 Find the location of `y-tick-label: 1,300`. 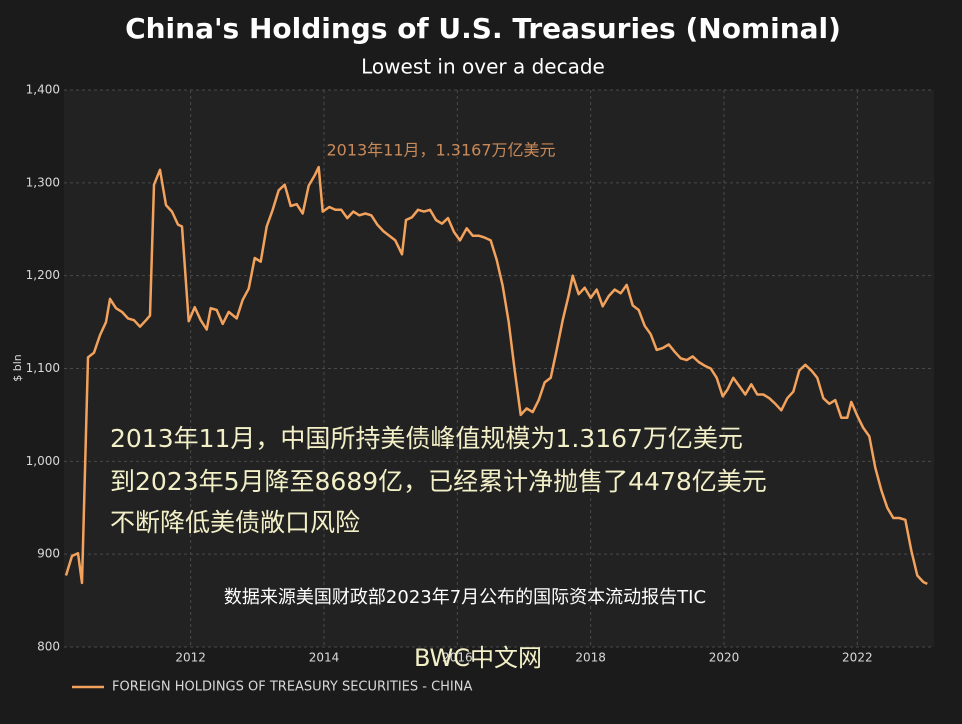

y-tick-label: 1,300 is located at coordinates (43, 182).